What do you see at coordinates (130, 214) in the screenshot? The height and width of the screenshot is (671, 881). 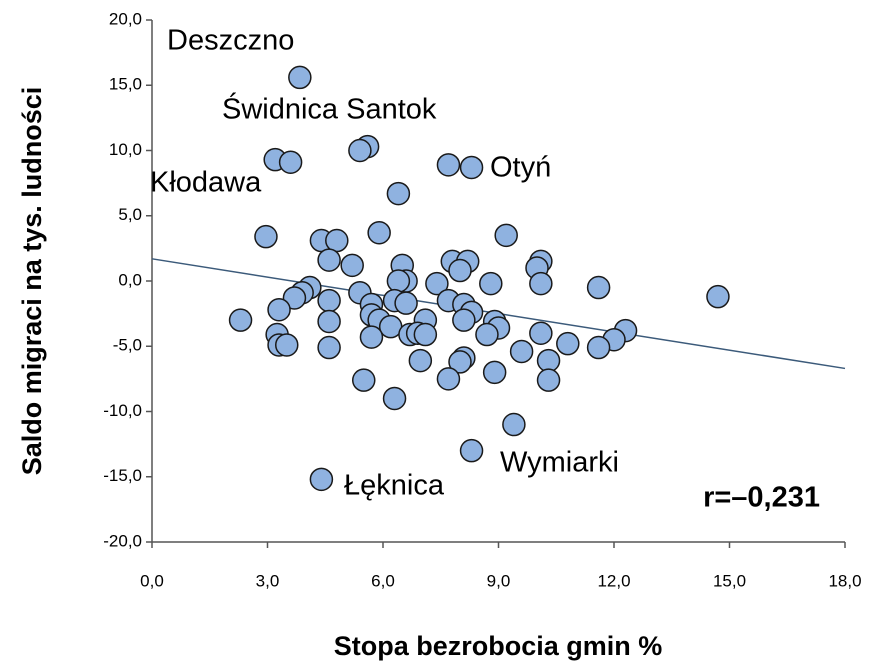 I see `y-tick-label: 5,0` at bounding box center [130, 214].